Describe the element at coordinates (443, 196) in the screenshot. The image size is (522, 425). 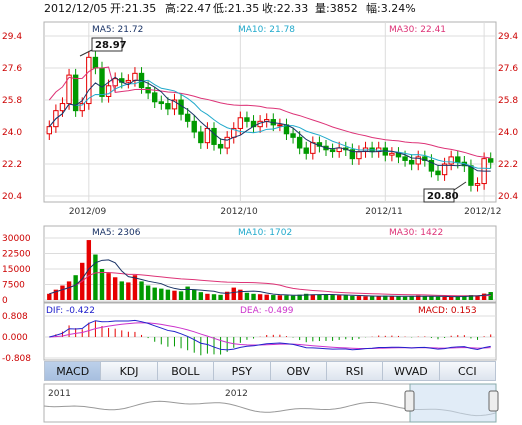
I see `low-callout-text: 20.80` at that location.